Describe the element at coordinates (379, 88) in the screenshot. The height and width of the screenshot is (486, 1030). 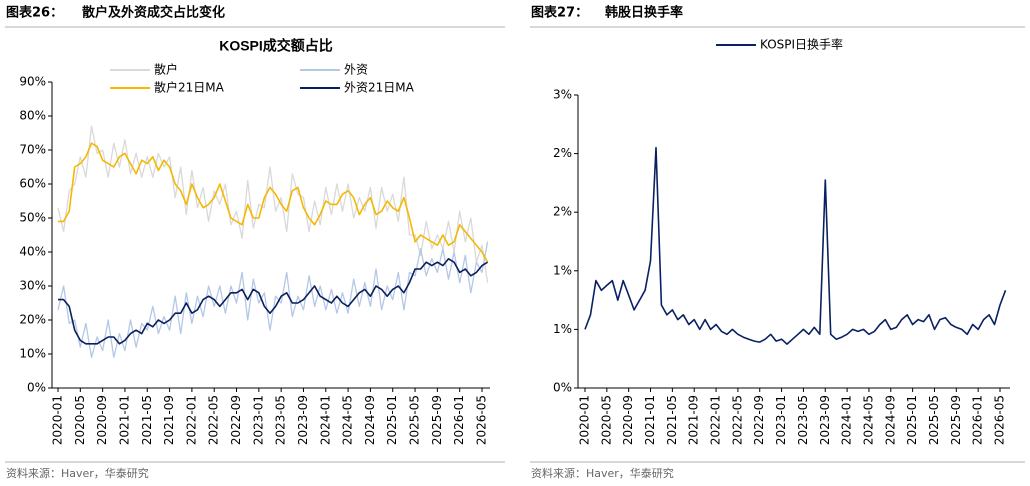
I see `legend-label: 外资21日MA` at that location.